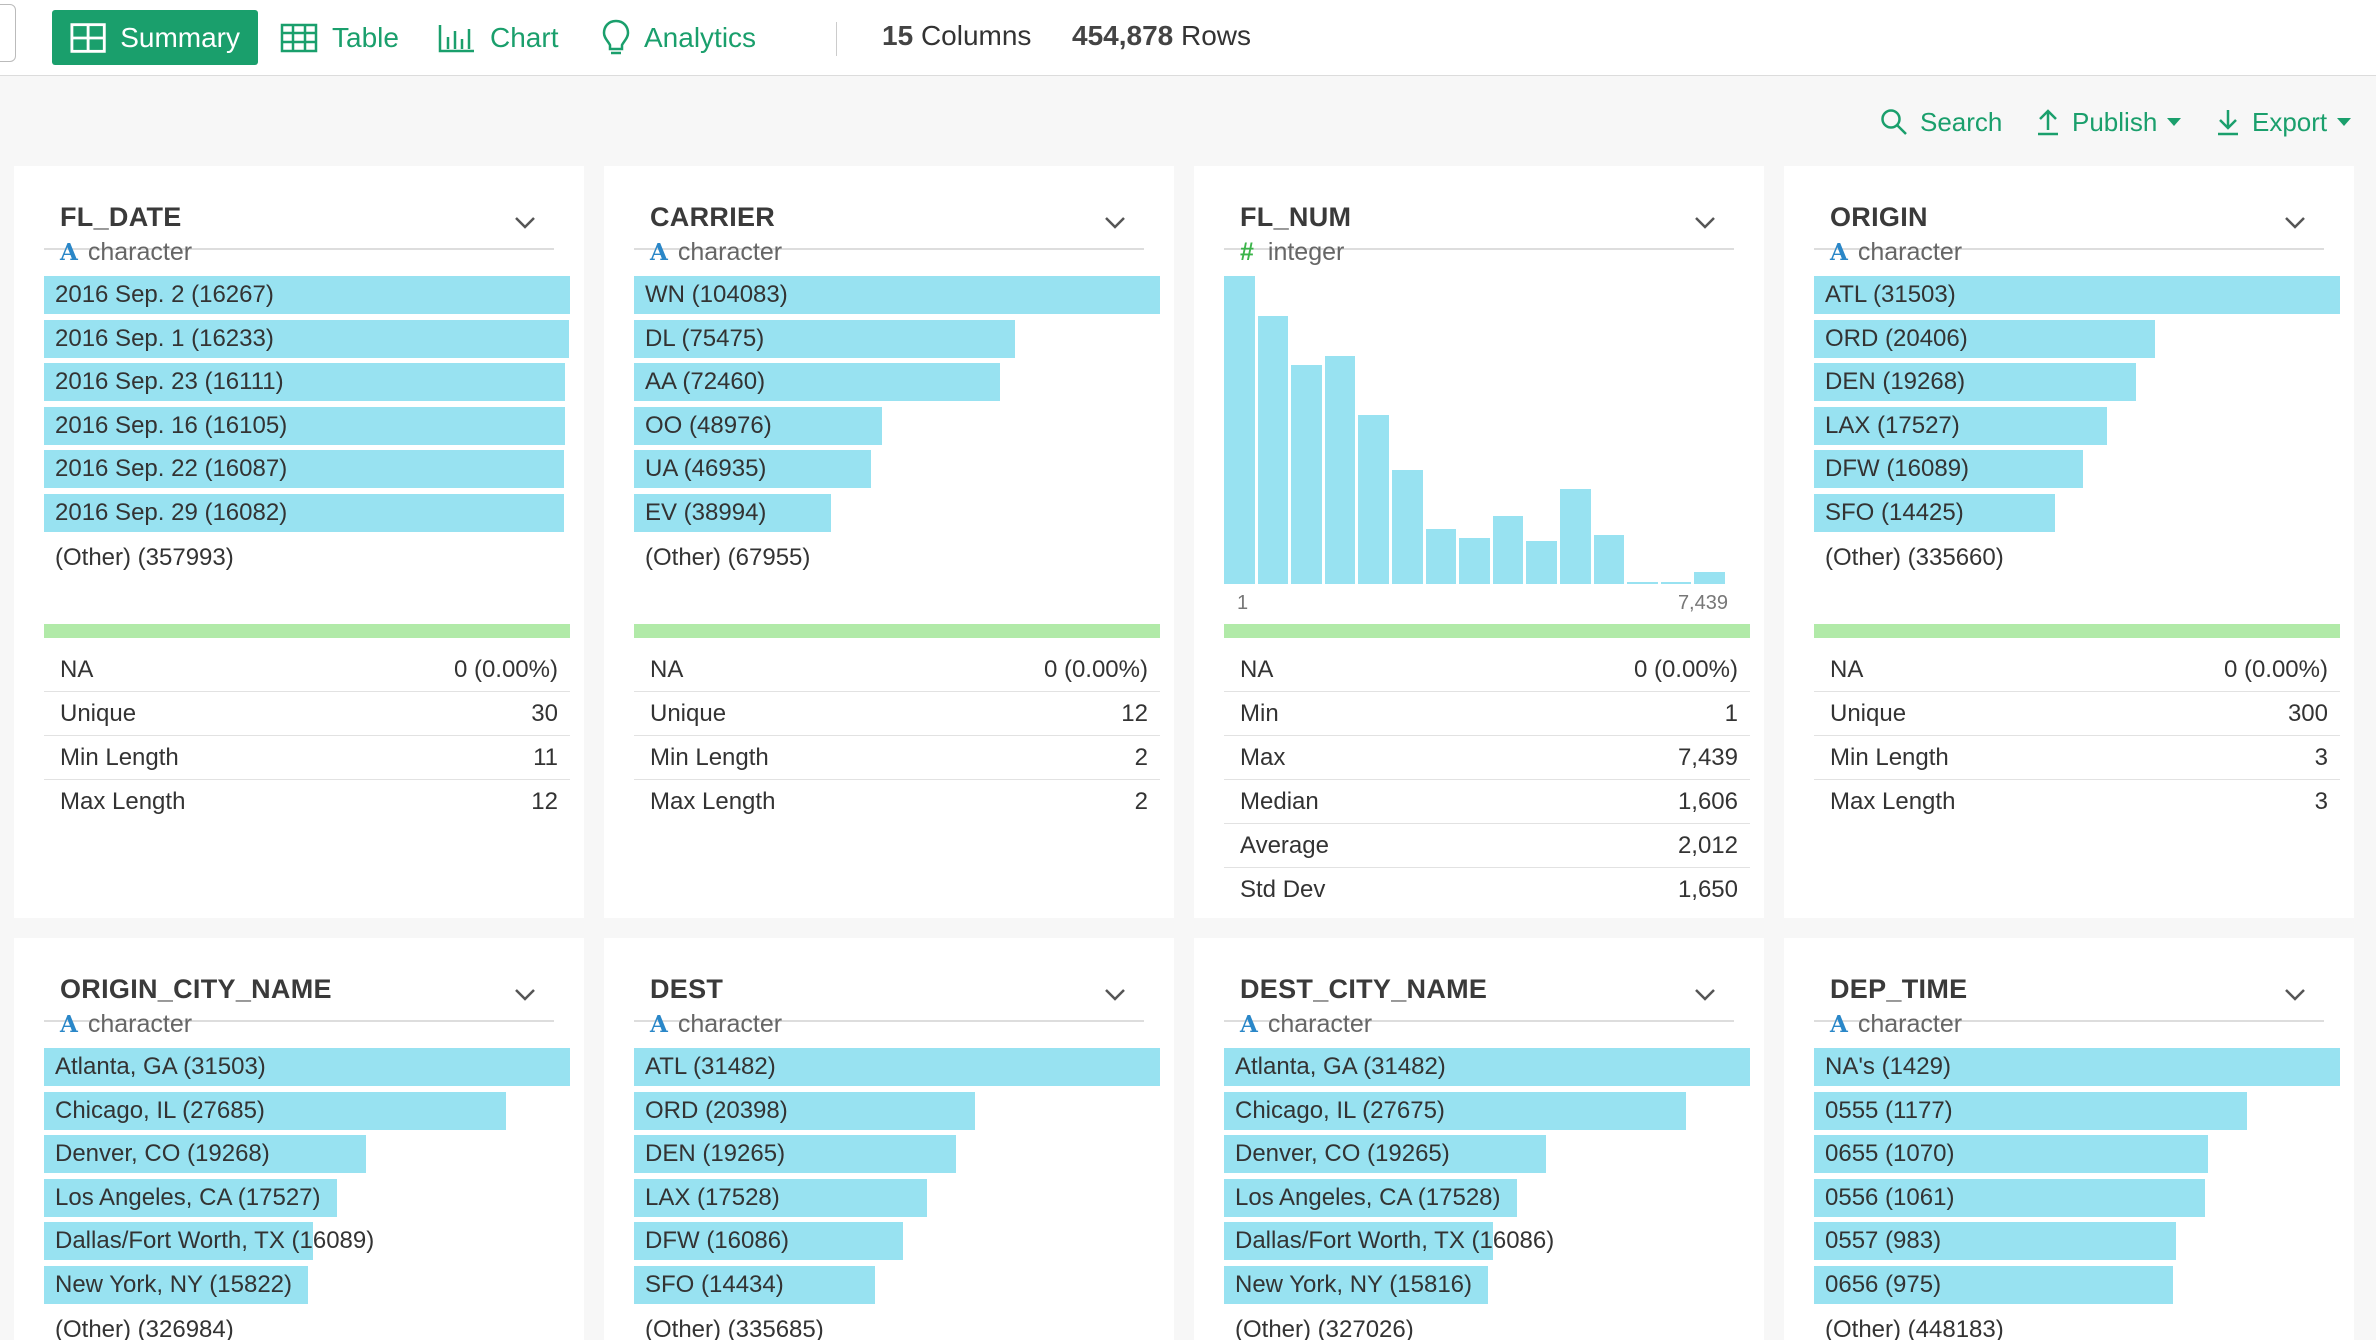 This screenshot has width=2376, height=1340. I want to click on stat-key: Unique, so click(98, 713).